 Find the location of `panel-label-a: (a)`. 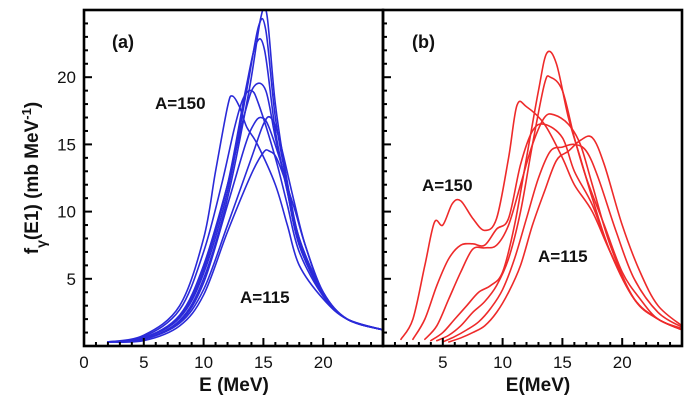

panel-label-a: (a) is located at coordinates (123, 42).